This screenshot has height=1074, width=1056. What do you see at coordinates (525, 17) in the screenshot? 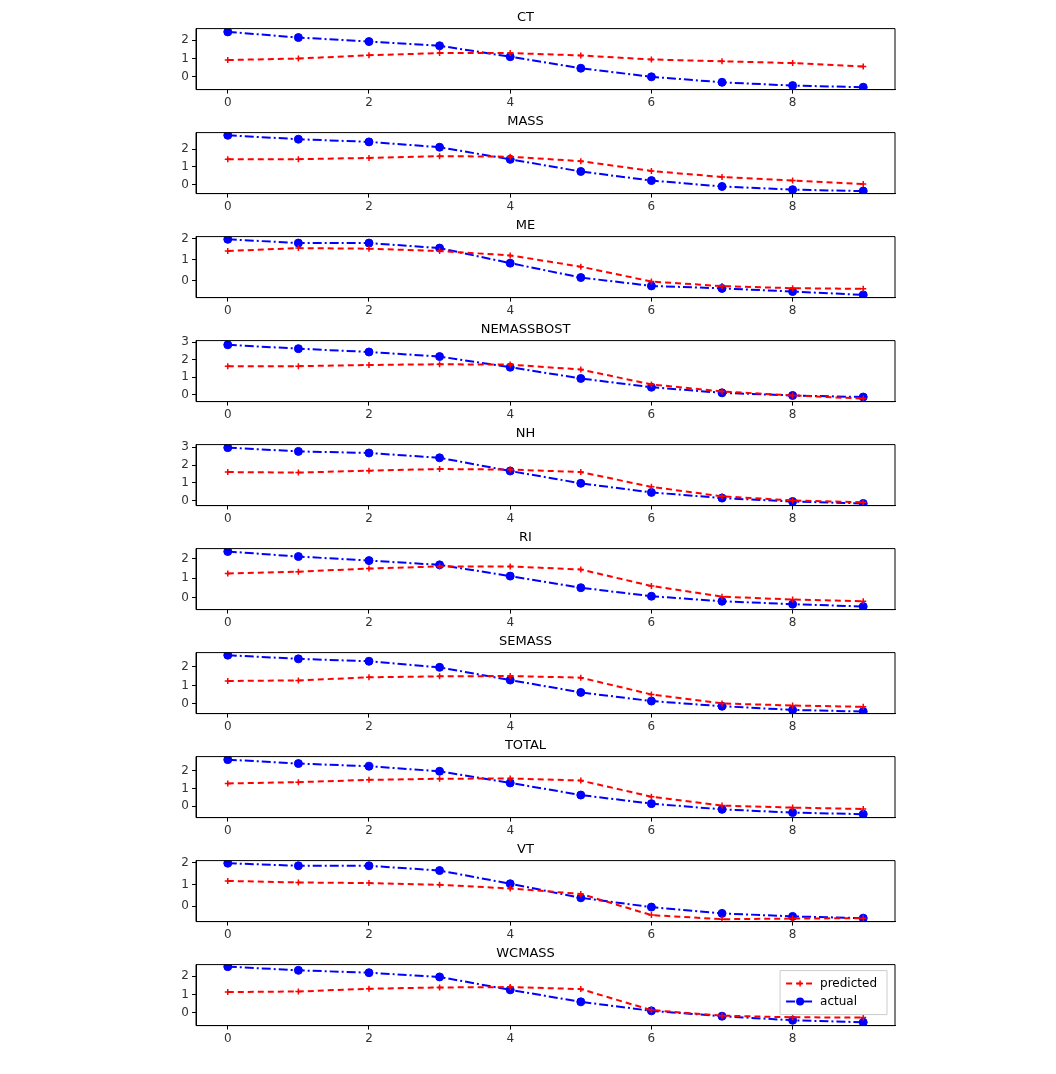
I see `chart-title: CT` at bounding box center [525, 17].